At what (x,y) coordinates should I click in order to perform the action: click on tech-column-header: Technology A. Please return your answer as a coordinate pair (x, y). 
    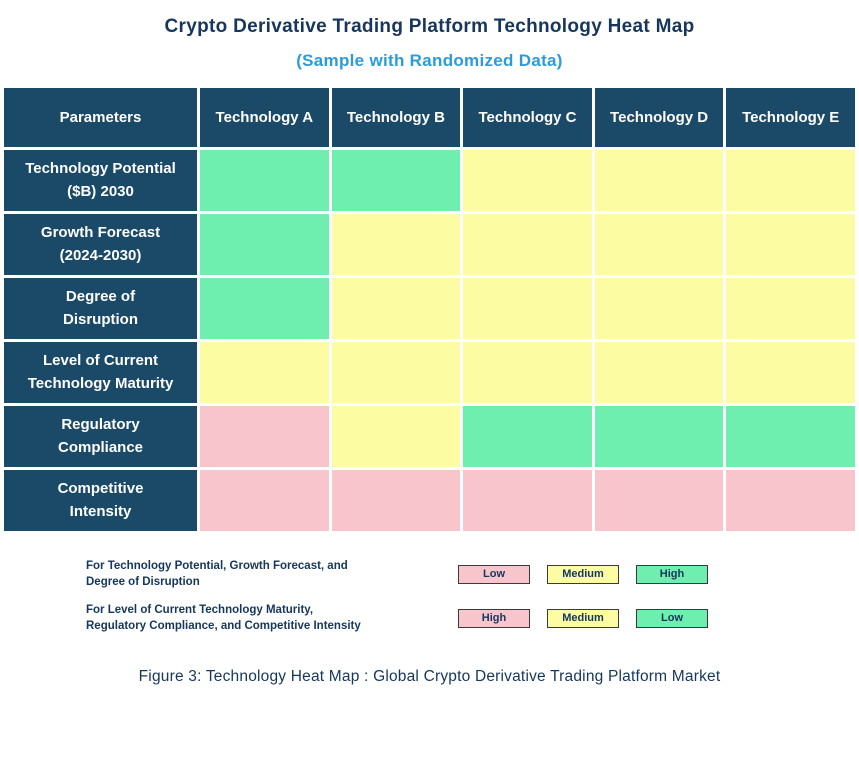
    Looking at the image, I should click on (264, 117).